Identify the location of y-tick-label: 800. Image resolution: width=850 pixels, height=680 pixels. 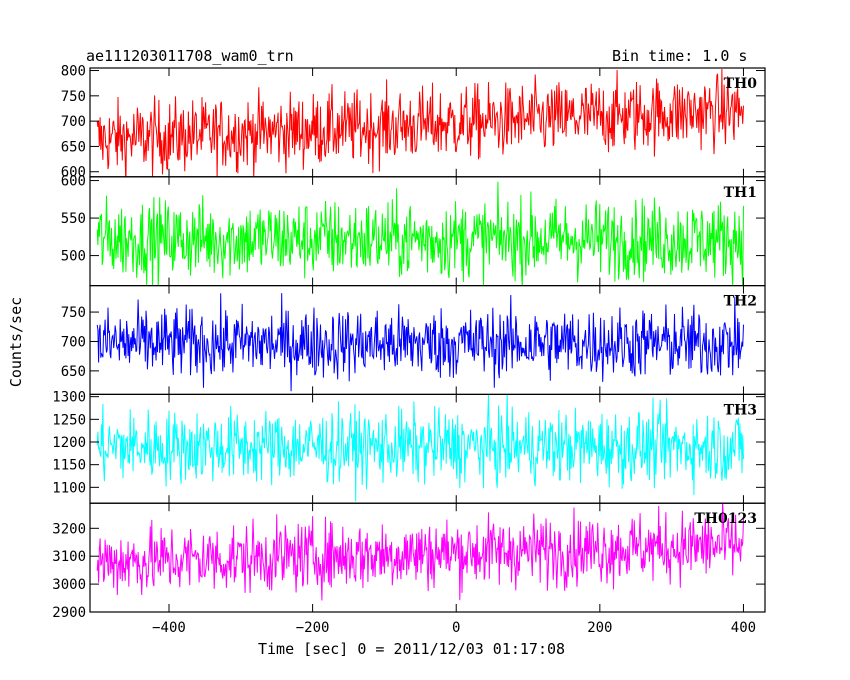
(73, 72).